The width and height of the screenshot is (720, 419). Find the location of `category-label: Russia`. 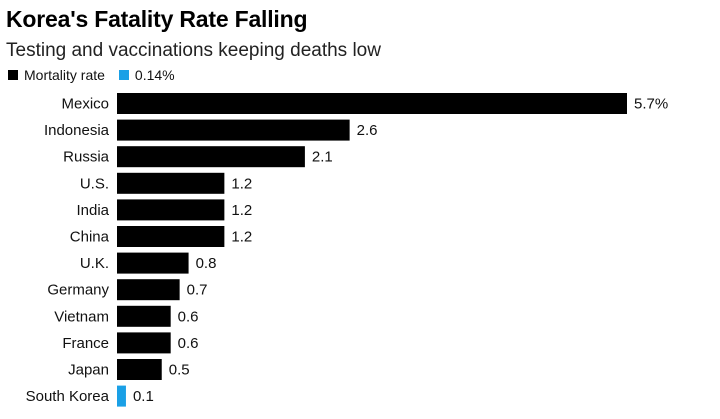

category-label: Russia is located at coordinates (86, 157).